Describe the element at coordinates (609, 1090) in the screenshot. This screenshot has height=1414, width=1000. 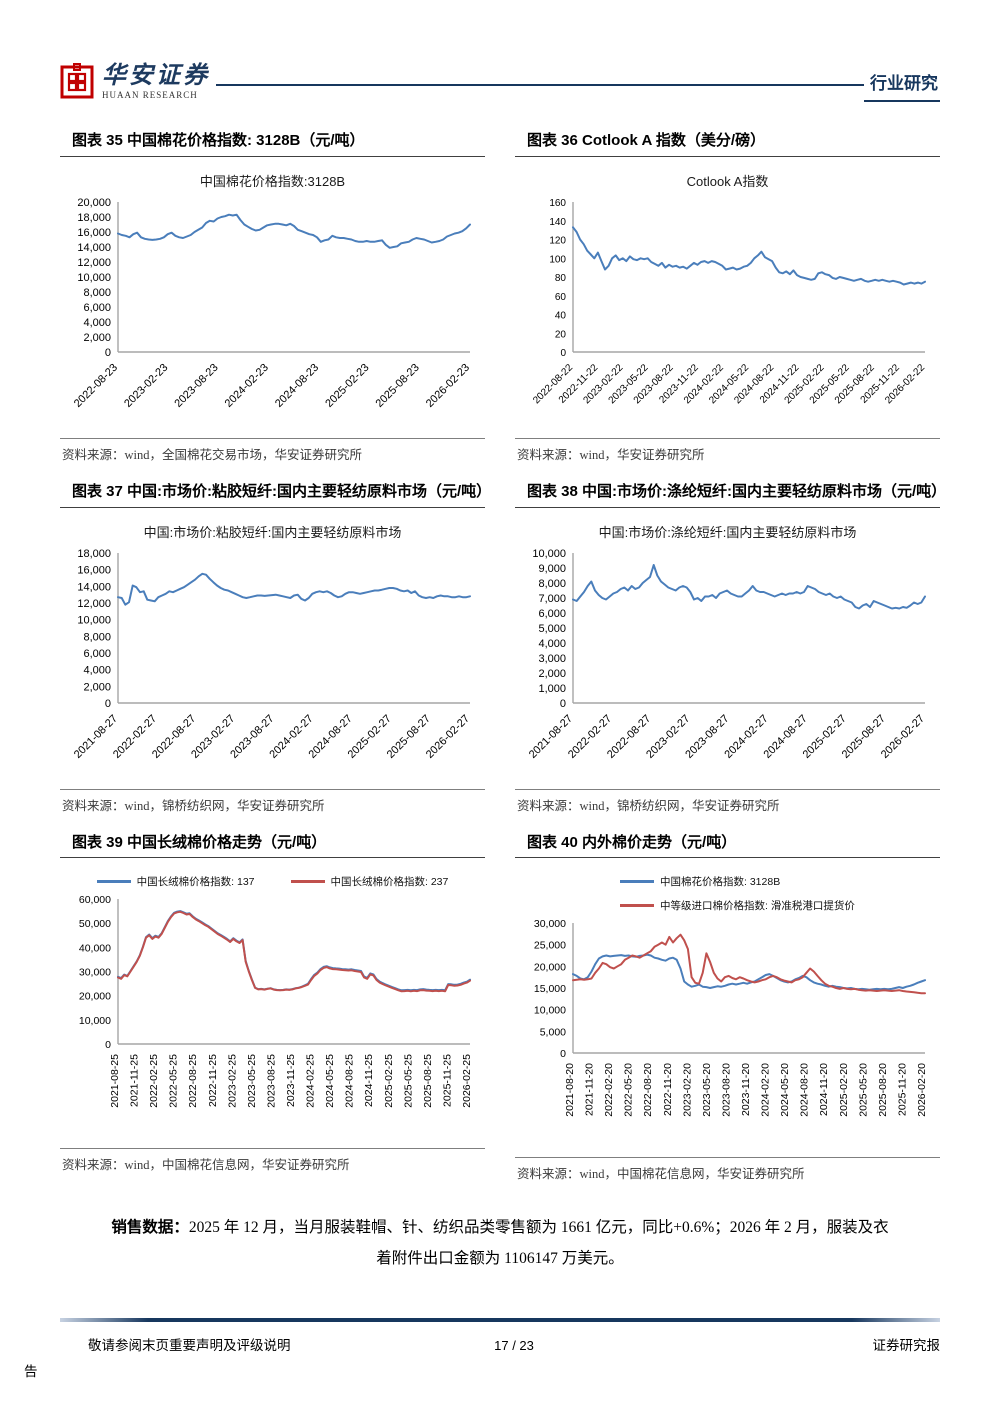
I see `axis-tick-label: 2022-02-20` at that location.